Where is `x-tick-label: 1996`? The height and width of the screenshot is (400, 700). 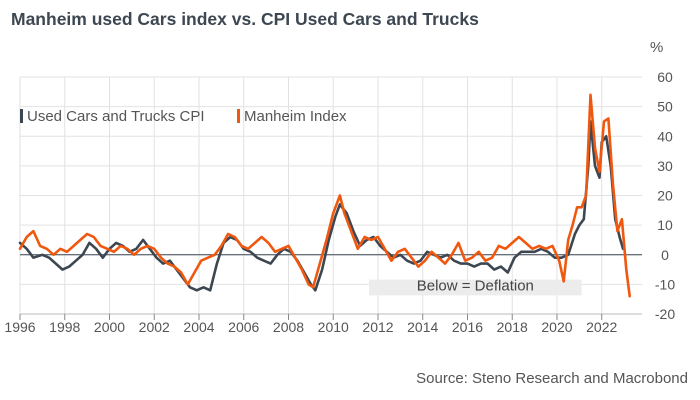
x-tick-label: 1996 is located at coordinates (19, 327).